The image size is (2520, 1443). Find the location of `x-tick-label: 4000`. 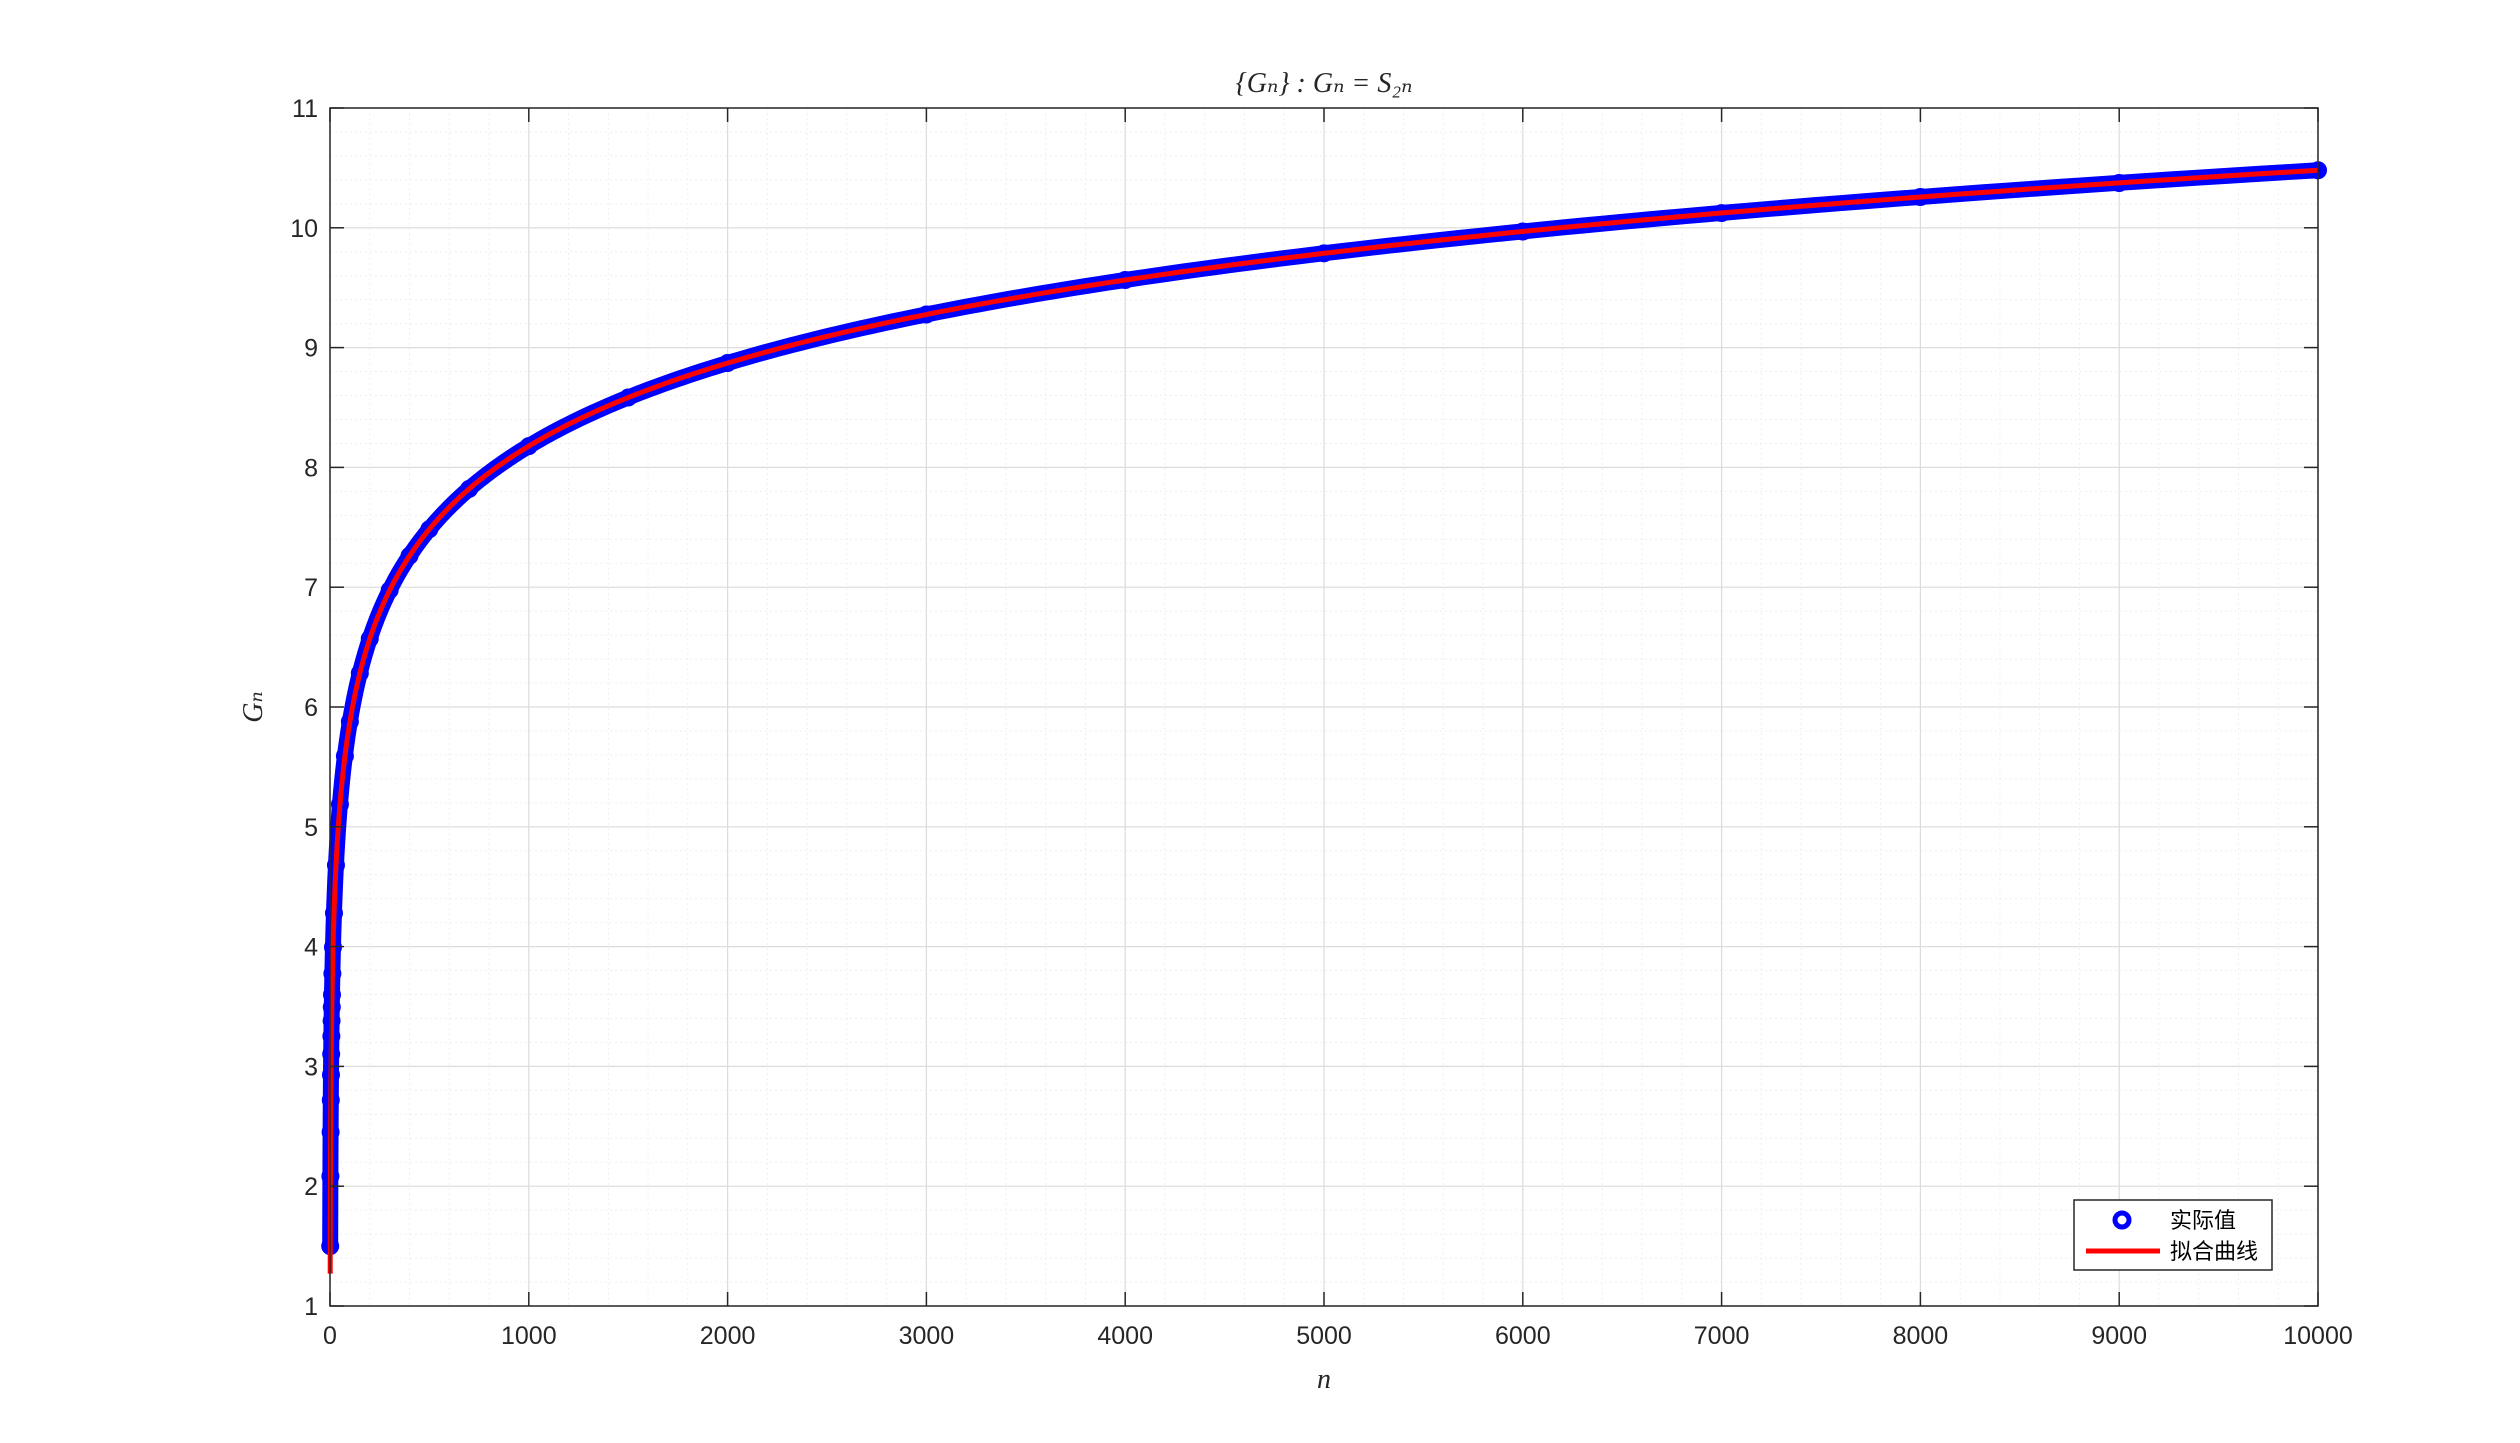

x-tick-label: 4000 is located at coordinates (1125, 1336).